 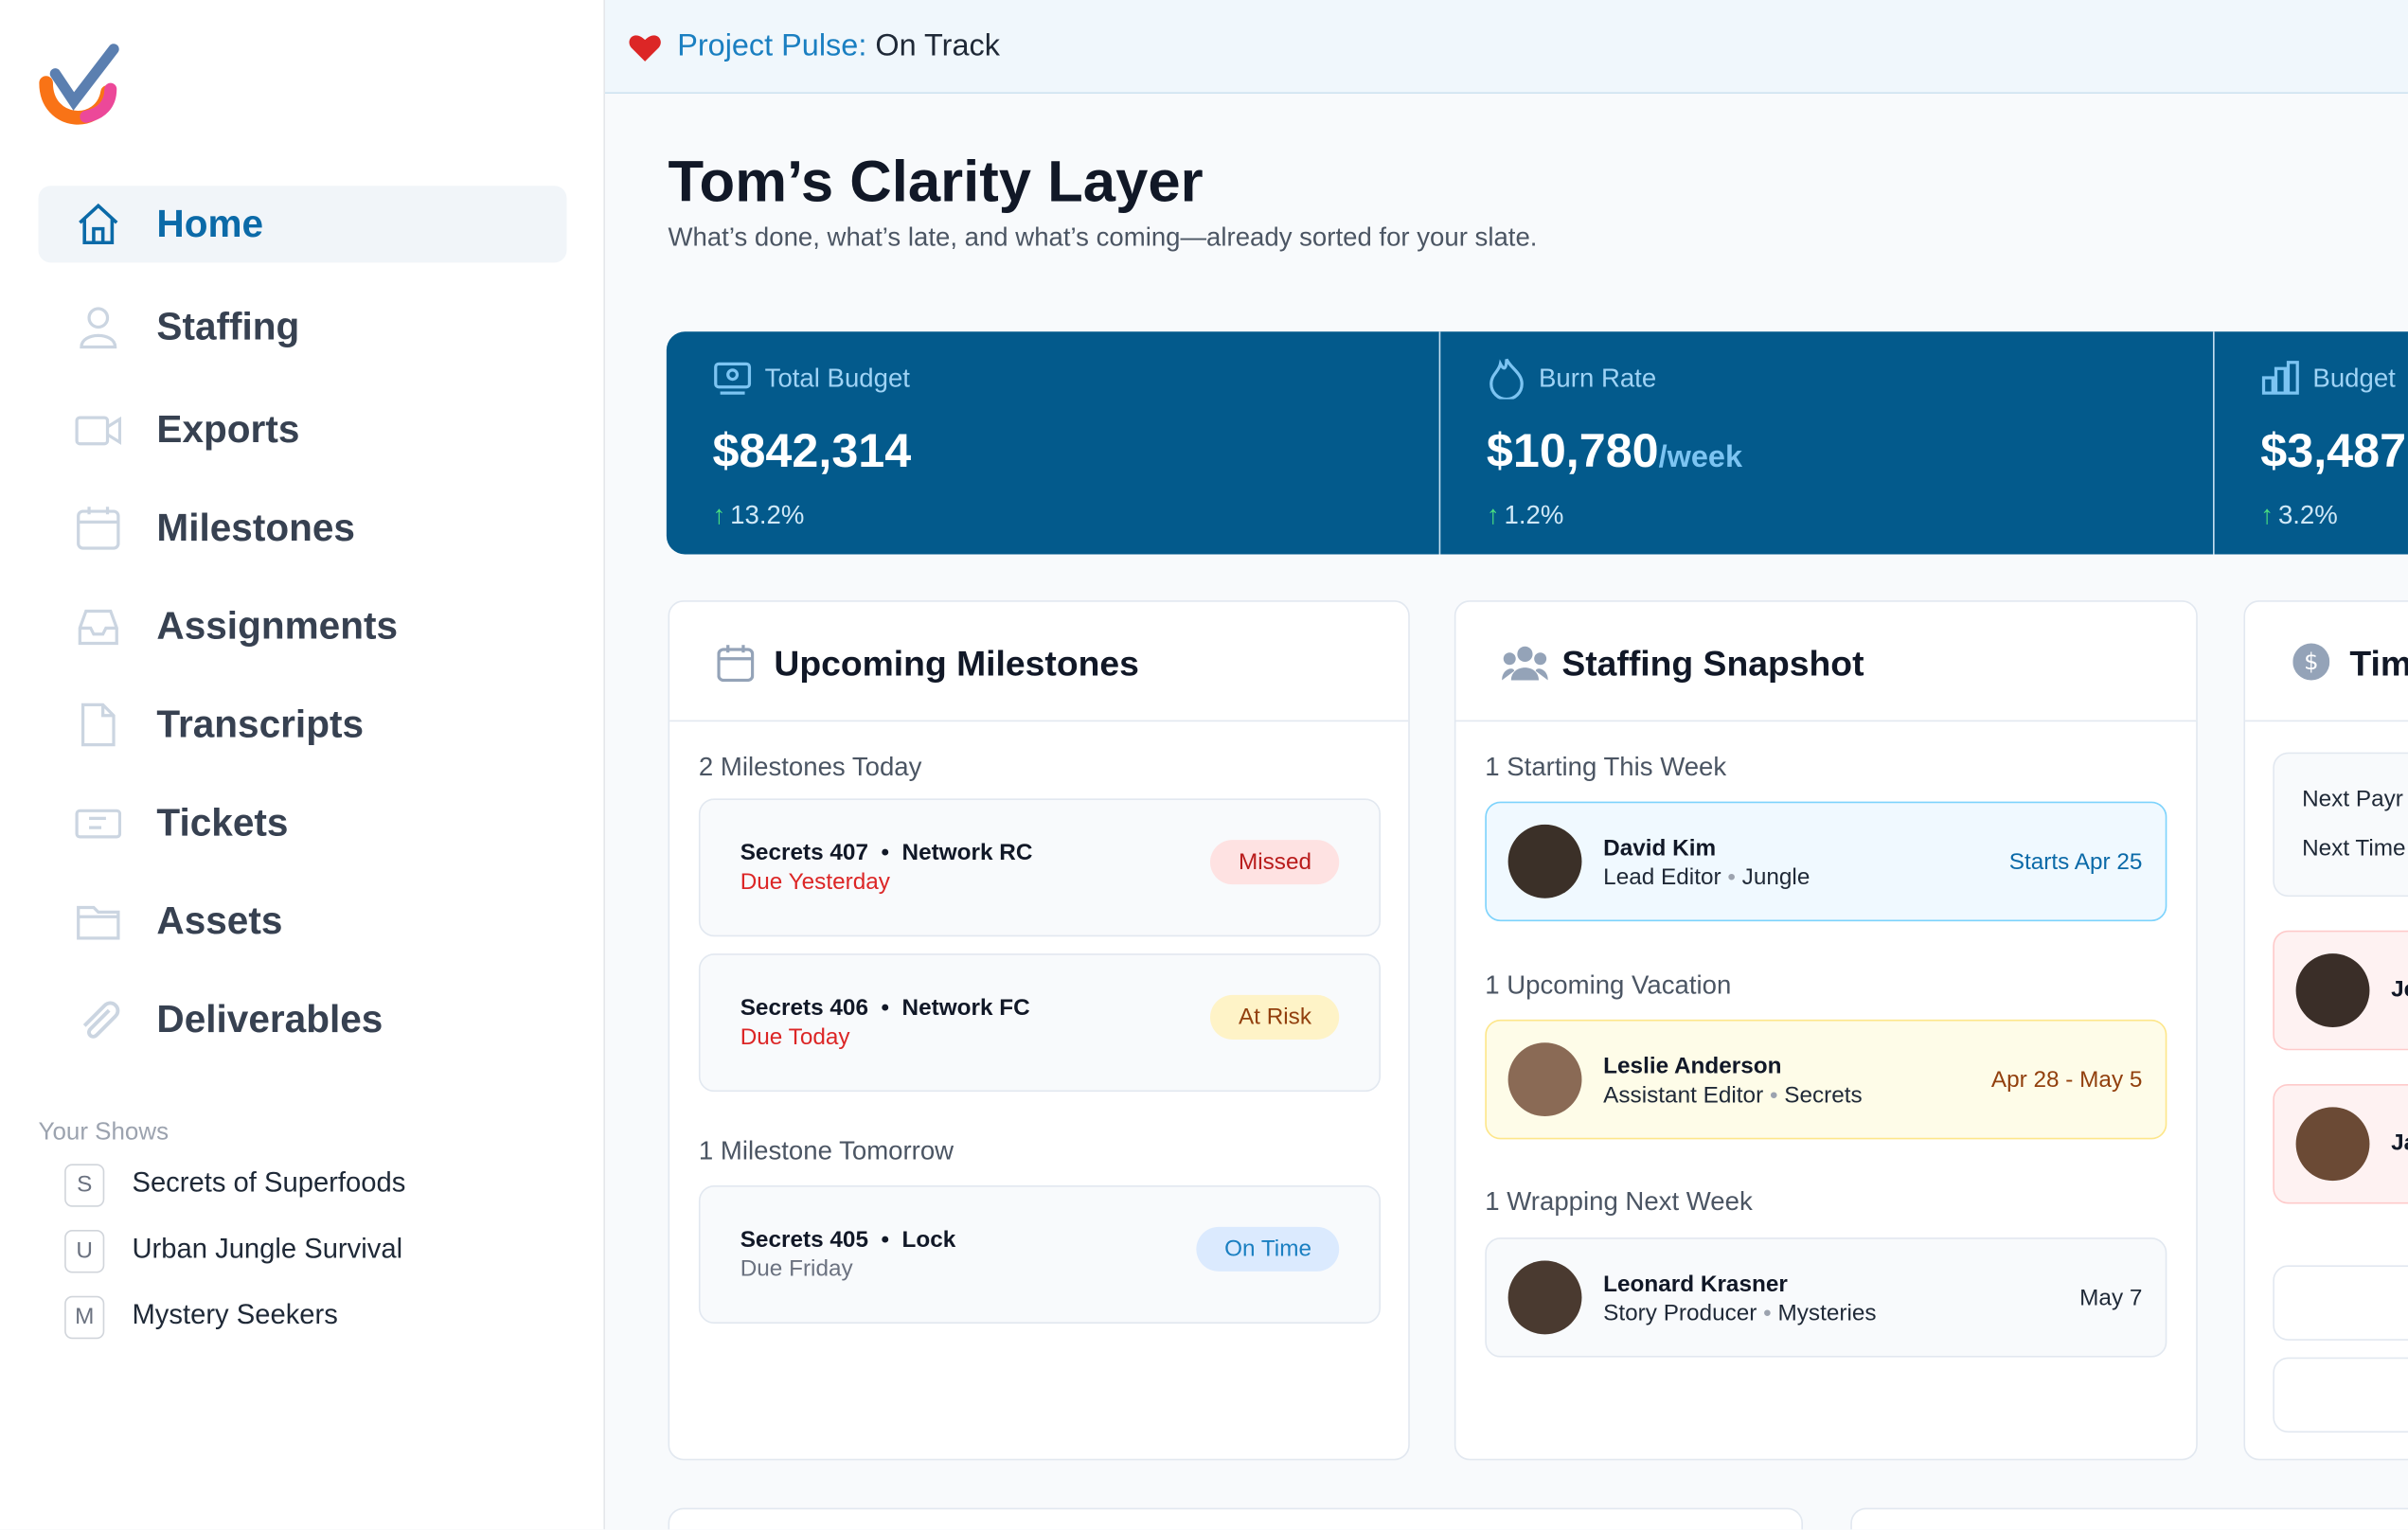 What do you see at coordinates (1053, 442) in the screenshot?
I see `metric: Total Budget $842,314 ↑ 13.2%` at bounding box center [1053, 442].